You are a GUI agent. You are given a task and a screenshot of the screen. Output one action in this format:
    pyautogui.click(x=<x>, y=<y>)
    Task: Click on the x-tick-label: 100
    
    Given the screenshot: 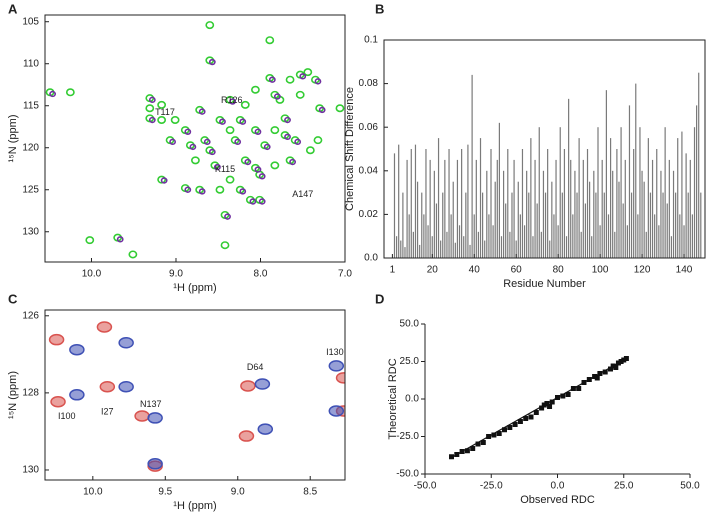 What is the action you would take?
    pyautogui.click(x=600, y=270)
    